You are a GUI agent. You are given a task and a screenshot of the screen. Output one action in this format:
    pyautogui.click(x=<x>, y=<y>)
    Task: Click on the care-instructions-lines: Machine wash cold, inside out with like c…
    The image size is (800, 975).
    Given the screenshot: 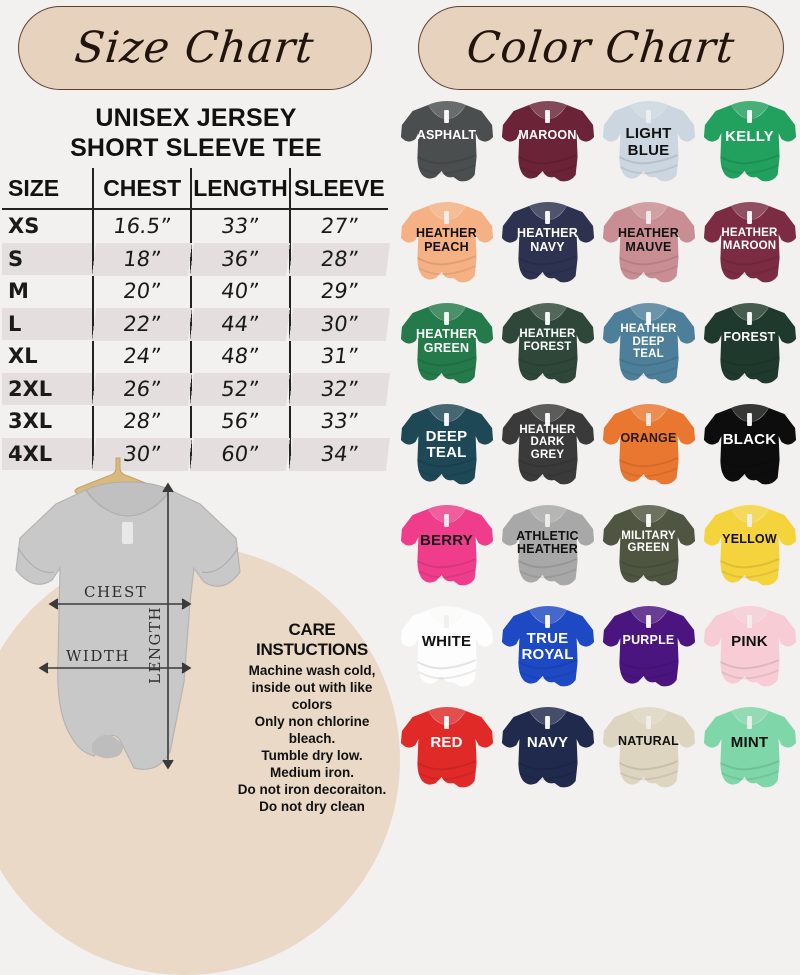 What is the action you would take?
    pyautogui.click(x=312, y=738)
    